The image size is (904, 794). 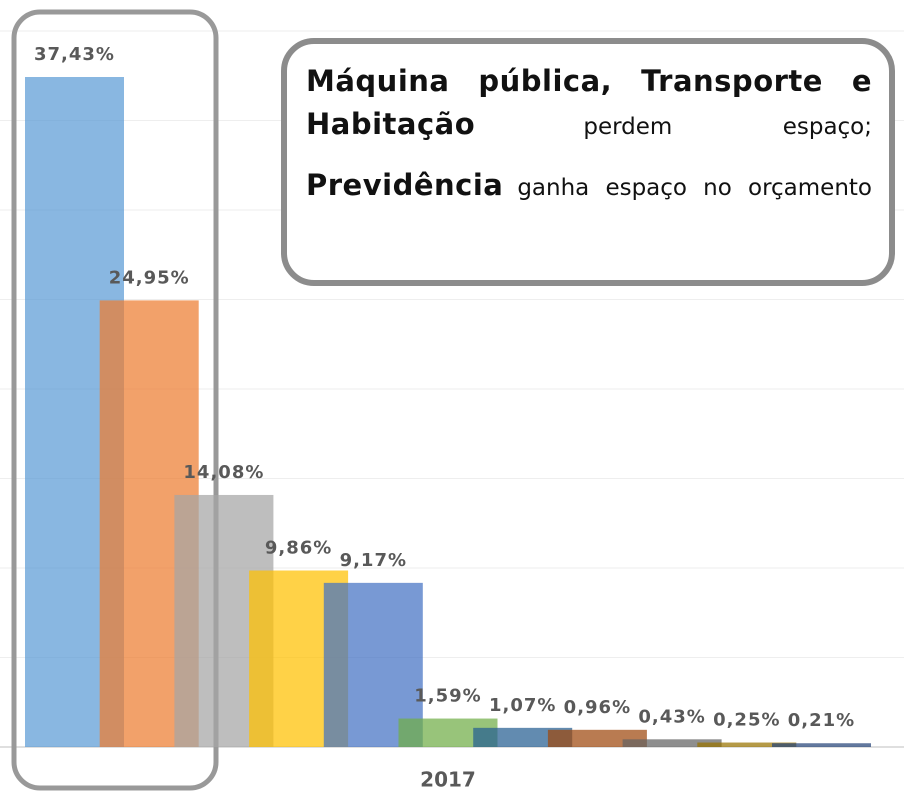 I want to click on data-label: 1,07%, so click(x=522, y=705).